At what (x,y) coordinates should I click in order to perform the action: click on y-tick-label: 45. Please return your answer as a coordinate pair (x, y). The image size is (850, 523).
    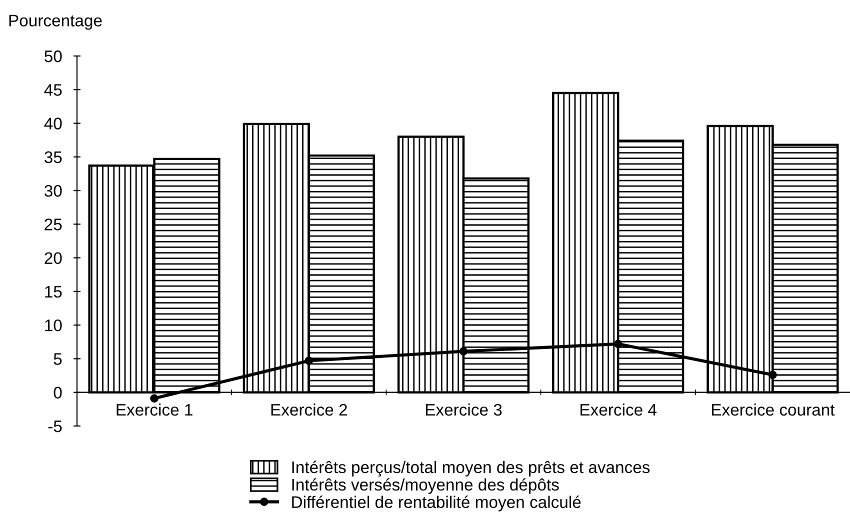
    Looking at the image, I should click on (53, 90).